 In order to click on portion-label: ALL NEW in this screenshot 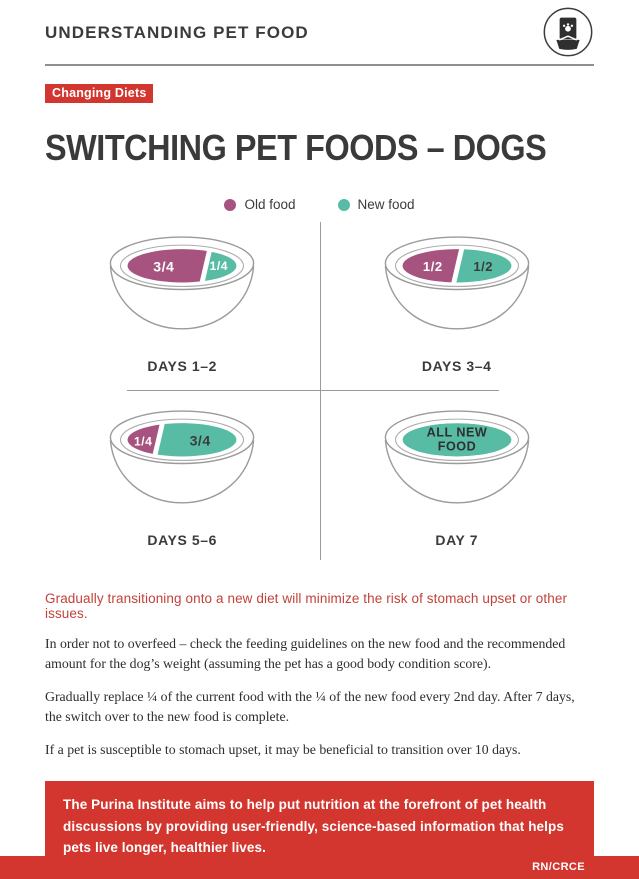, I will do `click(456, 432)`.